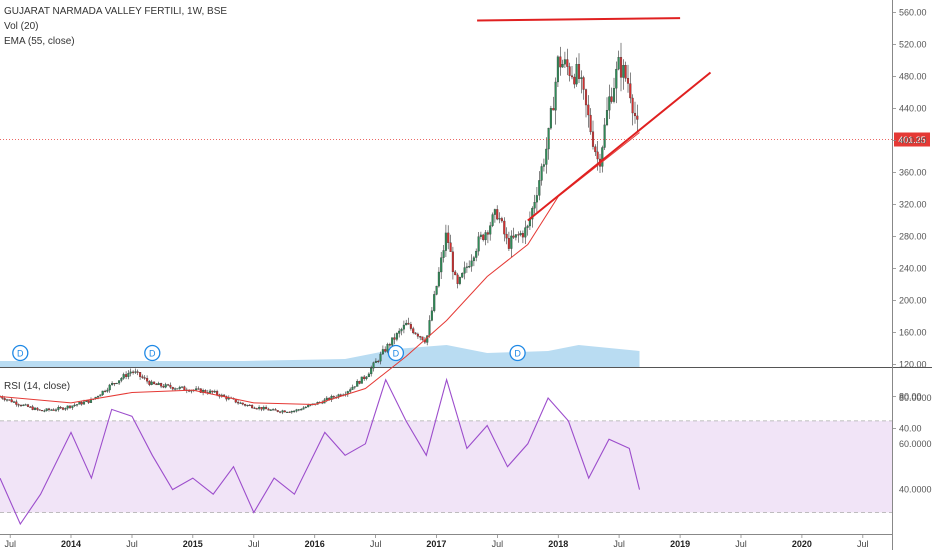 This screenshot has height=550, width=932. What do you see at coordinates (396, 354) in the screenshot?
I see `dividend-marker-label: D` at bounding box center [396, 354].